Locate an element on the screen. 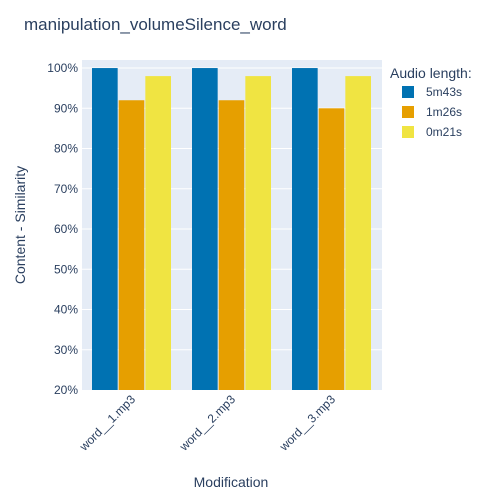 The width and height of the screenshot is (500, 500). x-tick-label: word__2.mp3 is located at coordinates (207, 423).